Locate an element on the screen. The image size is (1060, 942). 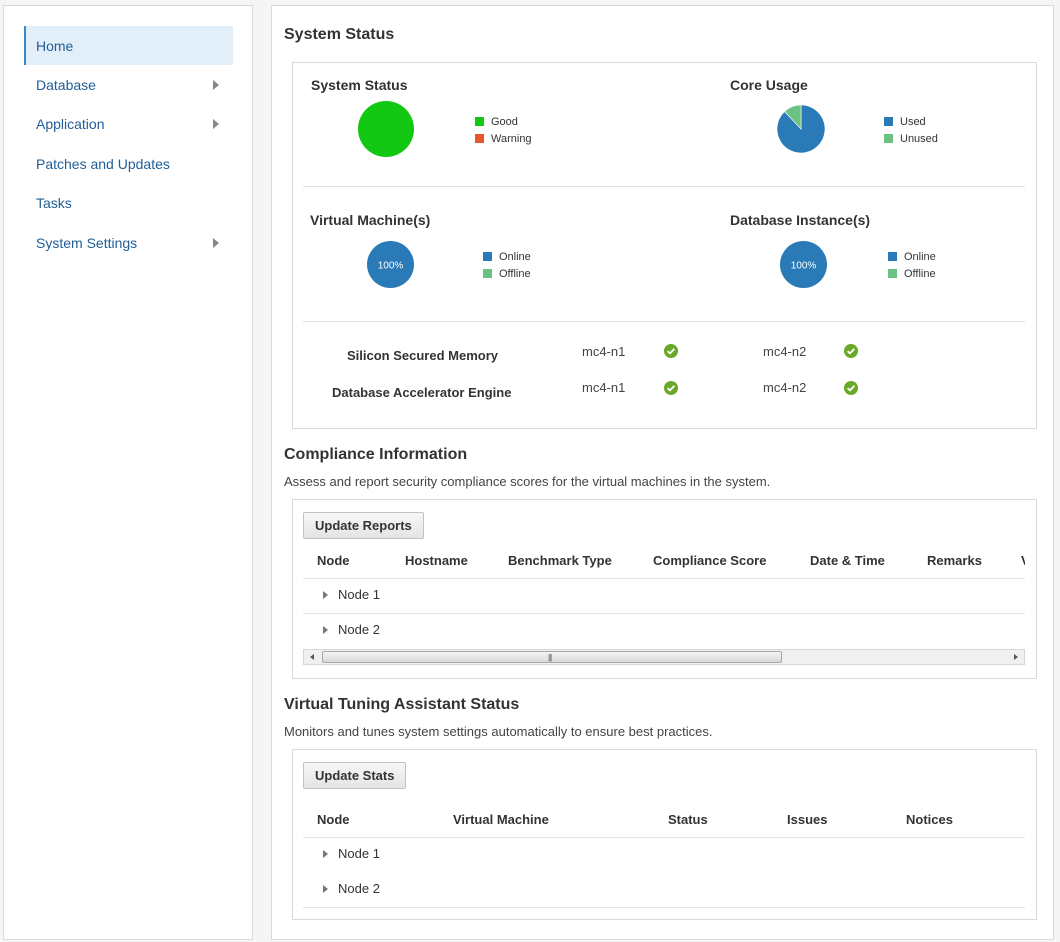
column-header-status: Status is located at coordinates (688, 819).